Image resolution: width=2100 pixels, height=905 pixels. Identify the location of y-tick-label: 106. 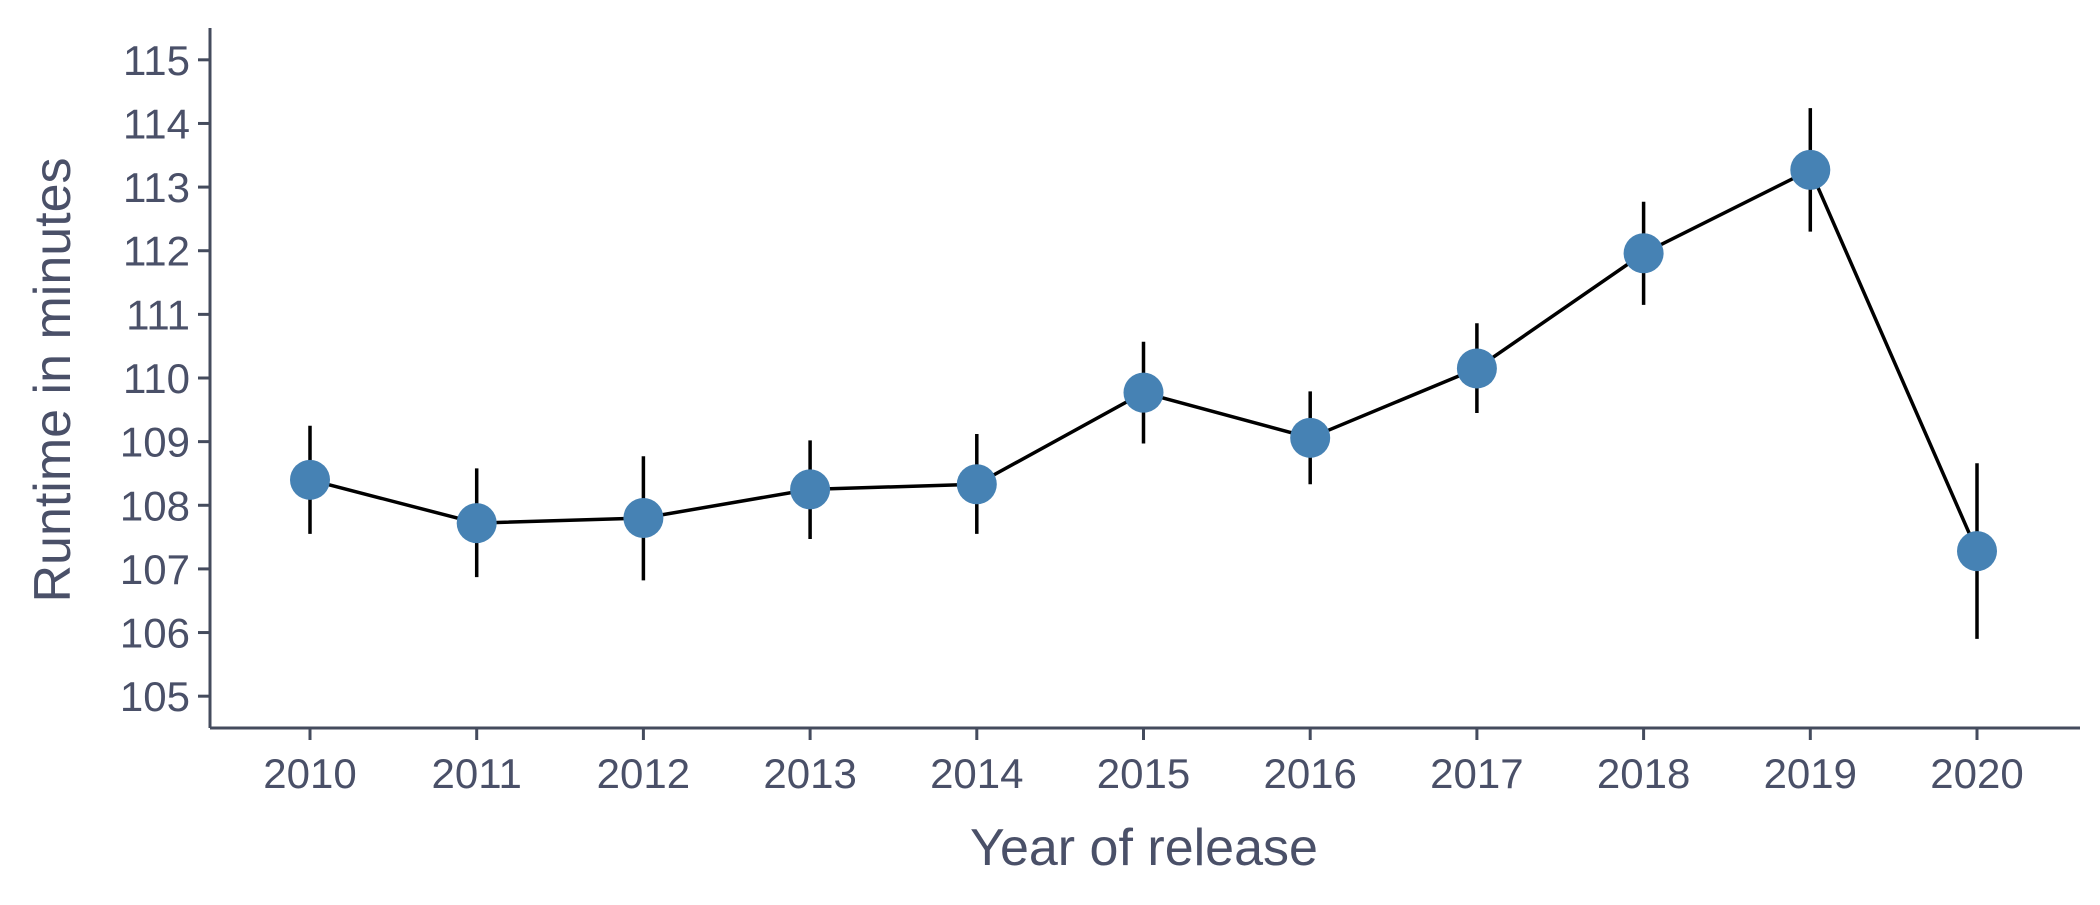
(155, 633).